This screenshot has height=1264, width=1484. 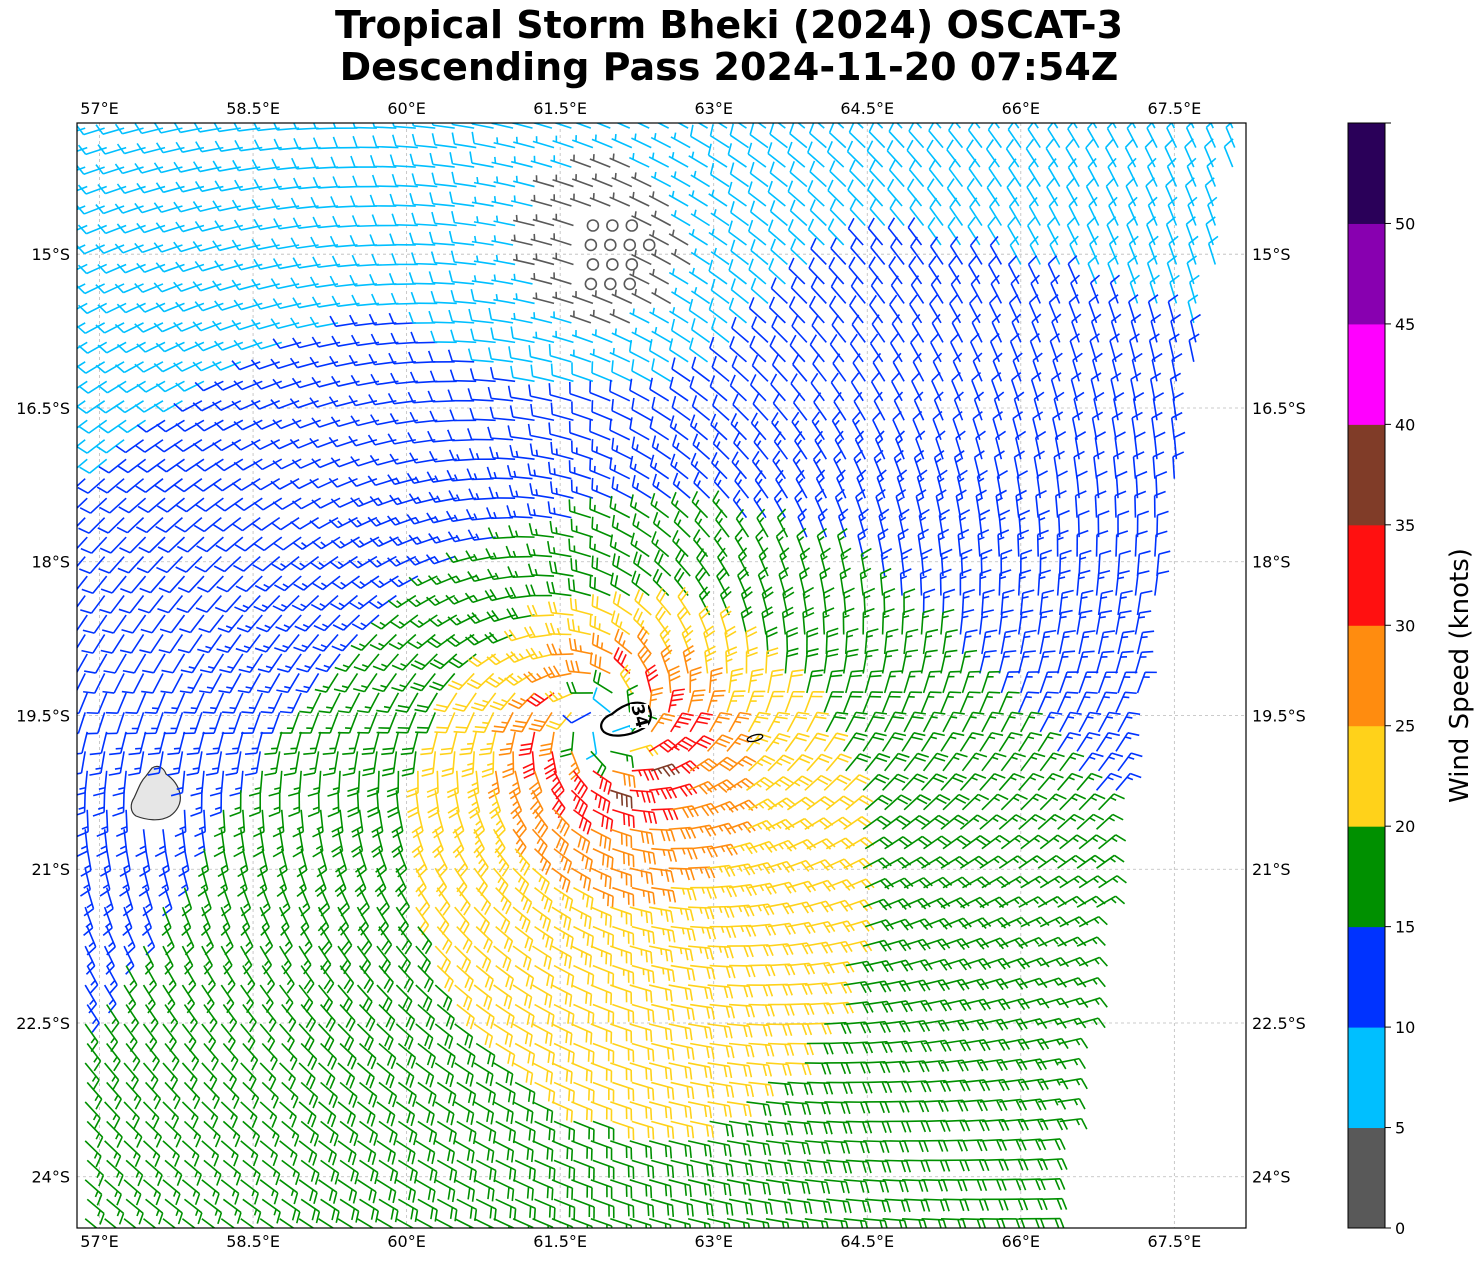 What do you see at coordinates (1405, 223) in the screenshot?
I see `colorbar-tick-label-10: 50` at bounding box center [1405, 223].